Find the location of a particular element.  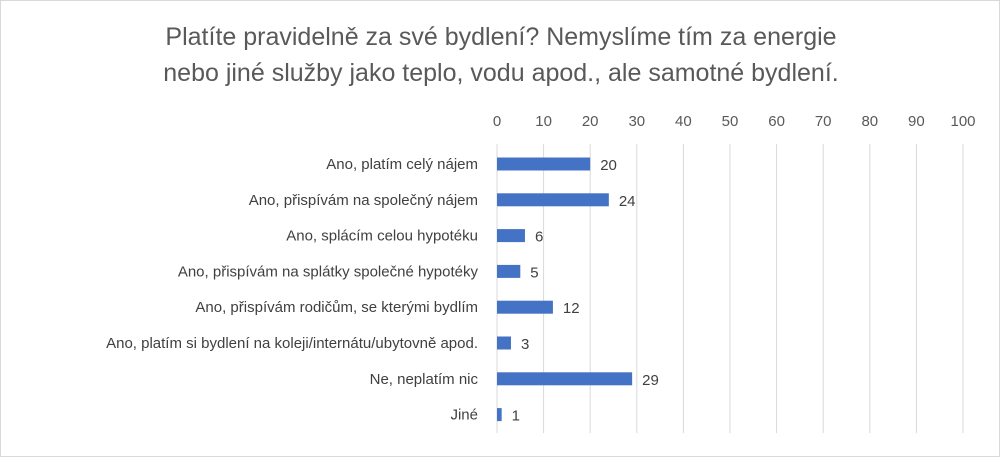

data-label: 29 is located at coordinates (650, 380).